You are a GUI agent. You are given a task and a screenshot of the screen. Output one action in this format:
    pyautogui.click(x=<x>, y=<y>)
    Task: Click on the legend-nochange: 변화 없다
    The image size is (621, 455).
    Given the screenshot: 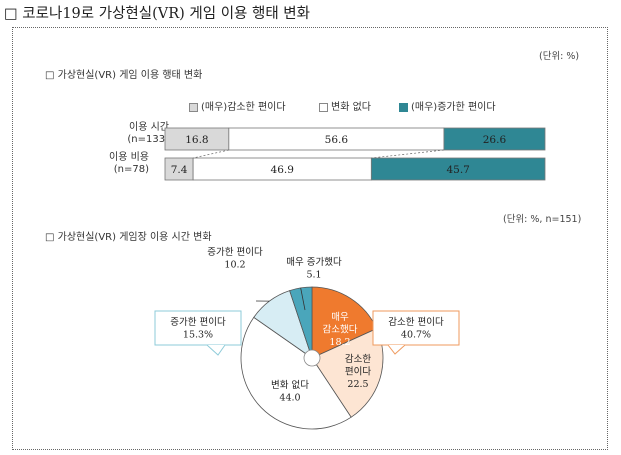 What is the action you would take?
    pyautogui.click(x=345, y=105)
    